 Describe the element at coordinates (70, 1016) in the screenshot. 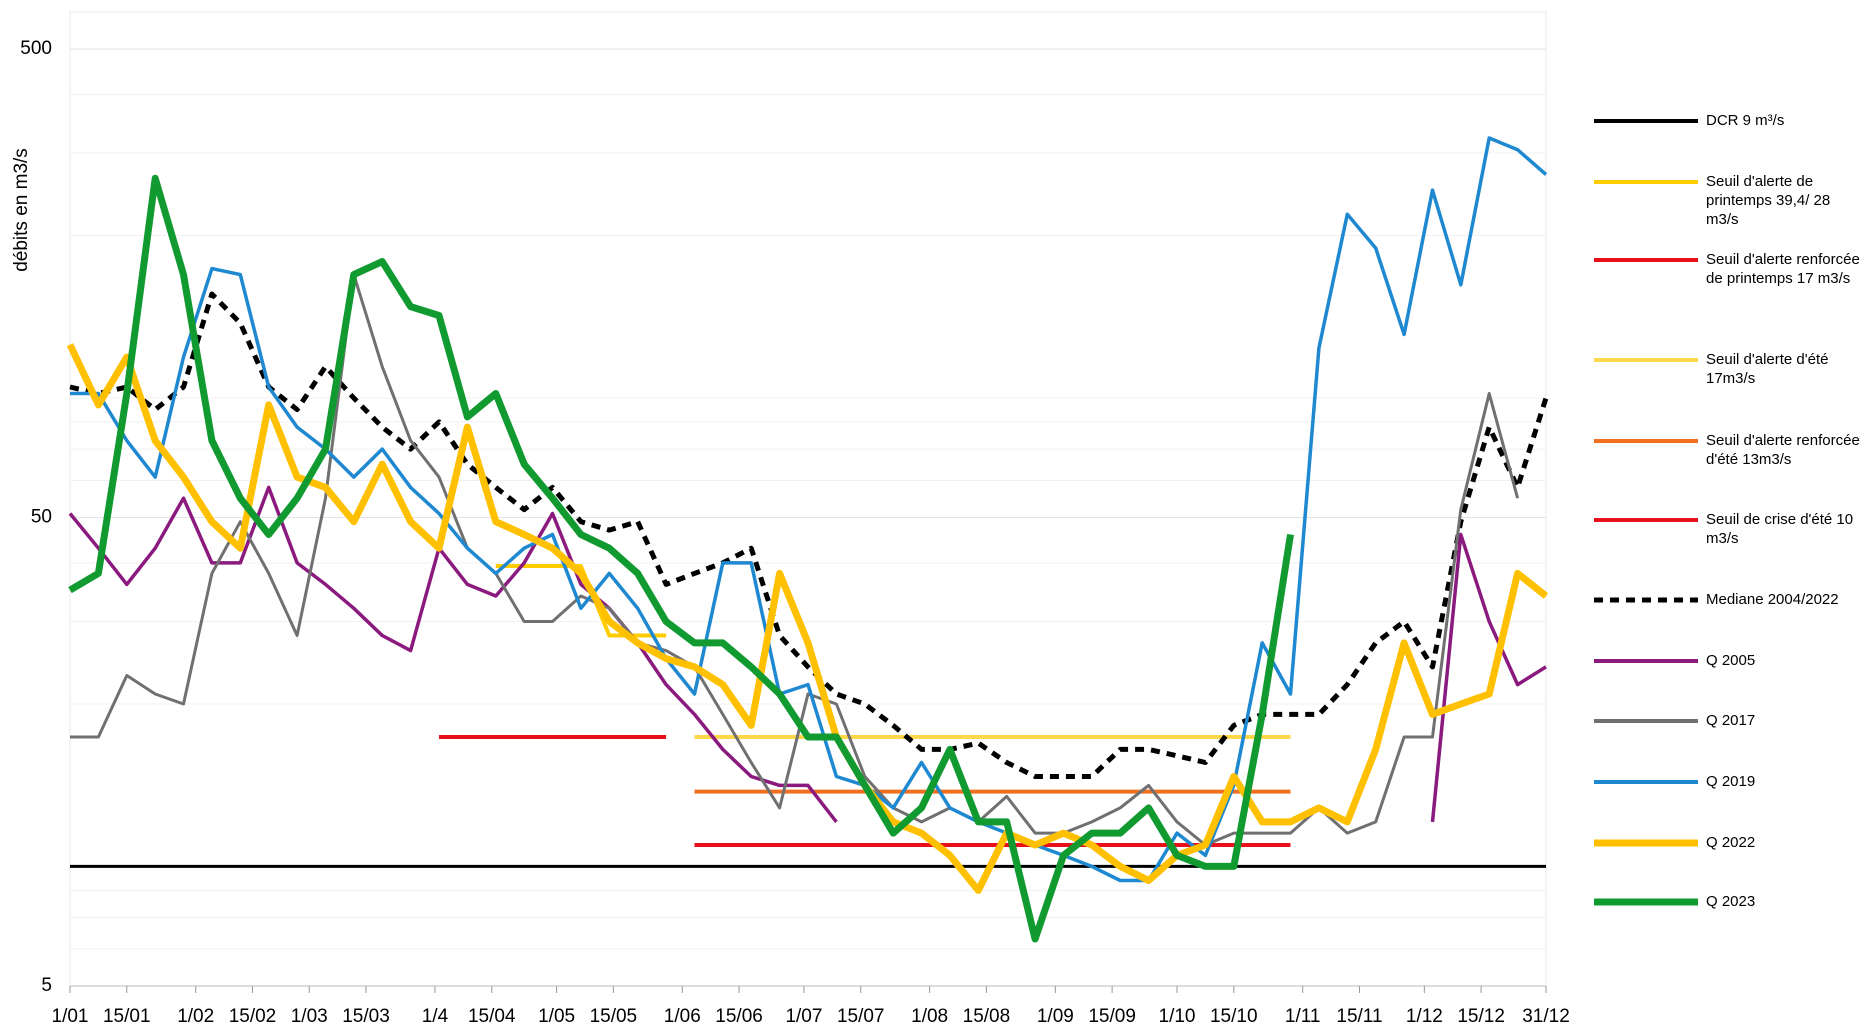

I see `x-tick-label: 1/01` at that location.